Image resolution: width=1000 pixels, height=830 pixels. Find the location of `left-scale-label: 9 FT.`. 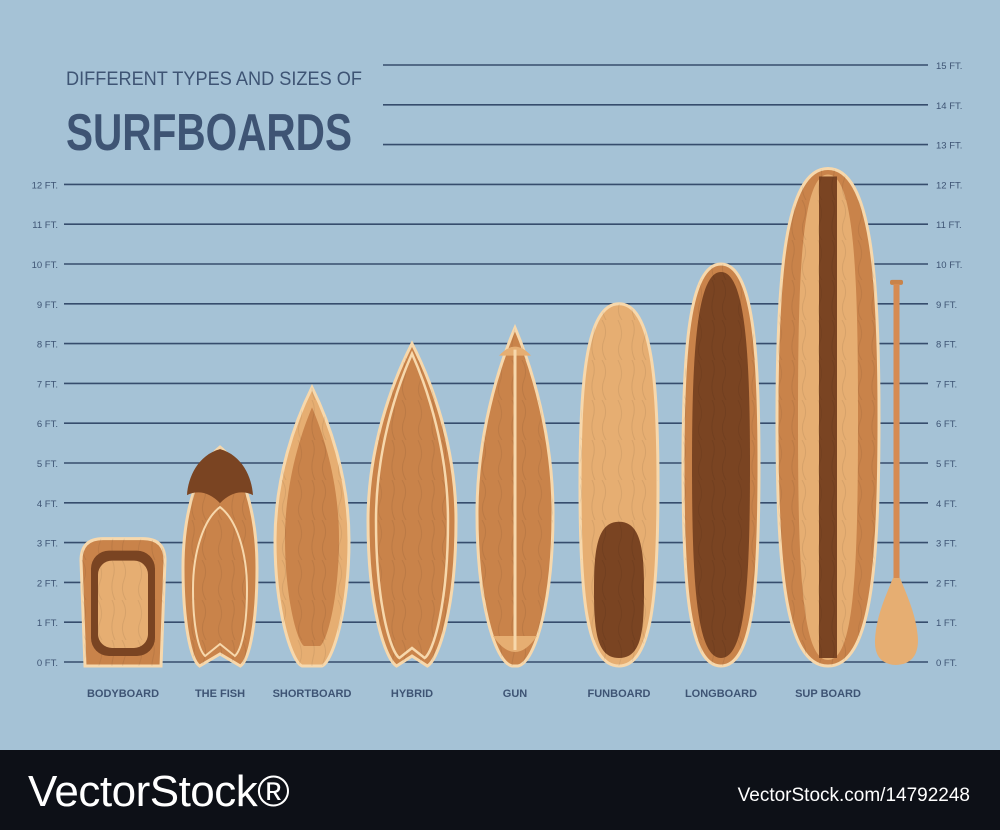

left-scale-label: 9 FT. is located at coordinates (47, 305).